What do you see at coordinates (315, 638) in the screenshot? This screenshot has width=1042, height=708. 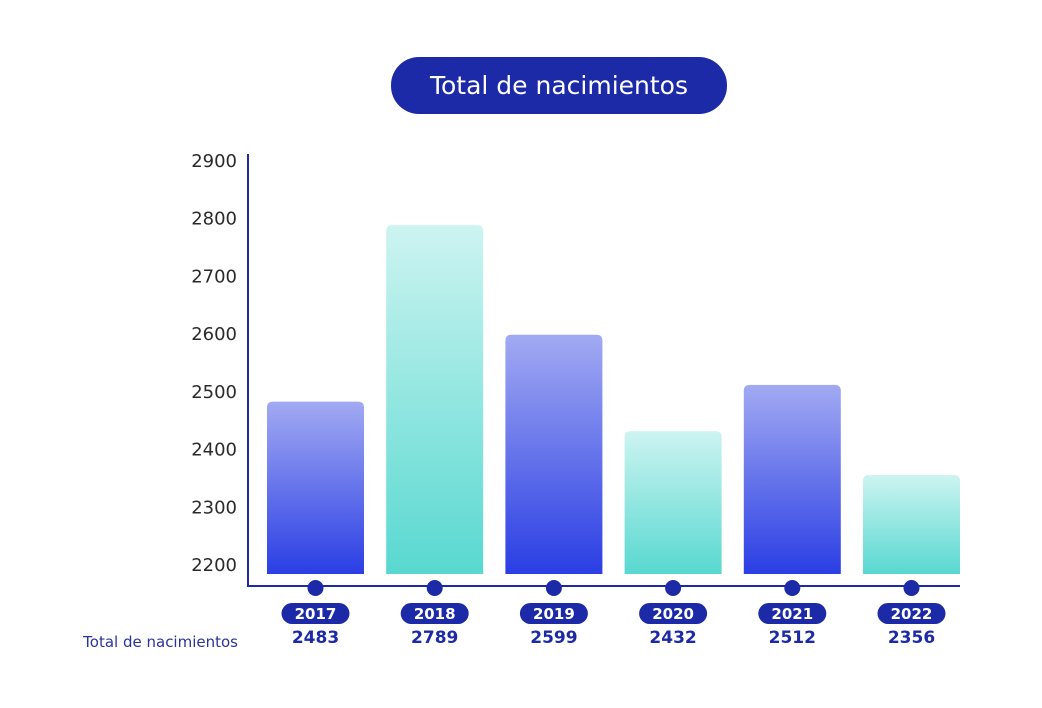 I see `data-value-label: 2483` at bounding box center [315, 638].